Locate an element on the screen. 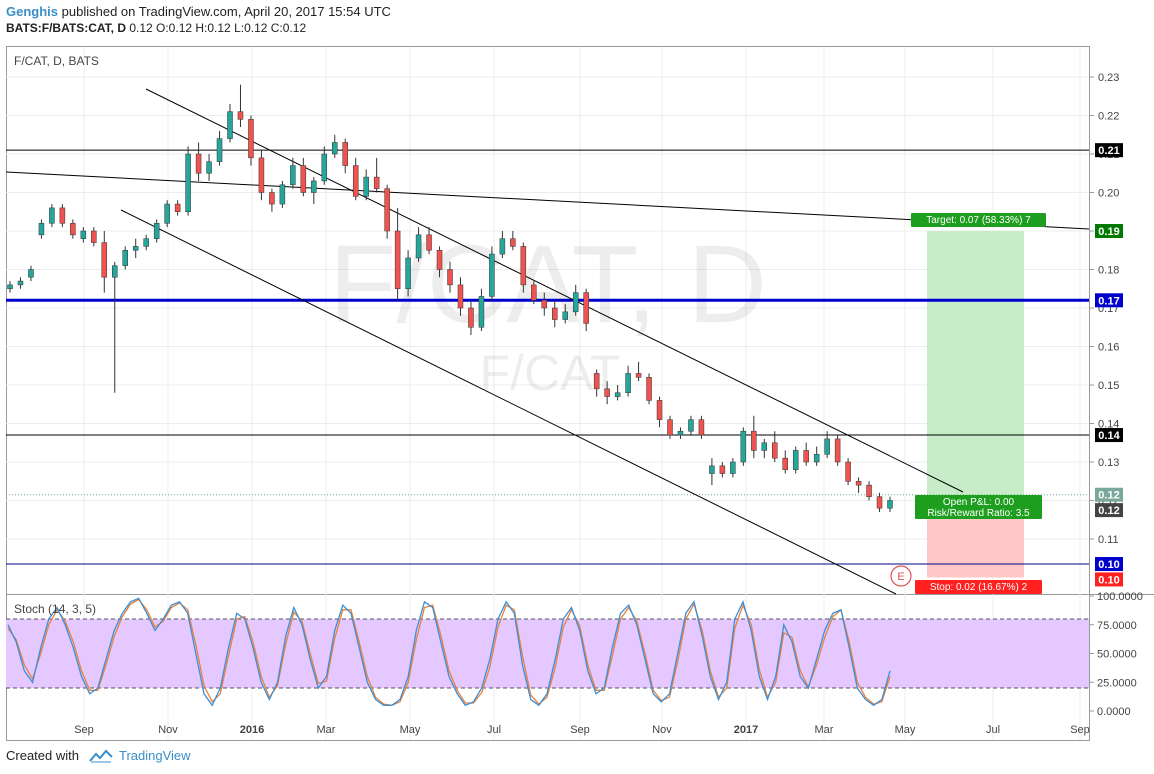  event-marker-letter: E is located at coordinates (900, 577).